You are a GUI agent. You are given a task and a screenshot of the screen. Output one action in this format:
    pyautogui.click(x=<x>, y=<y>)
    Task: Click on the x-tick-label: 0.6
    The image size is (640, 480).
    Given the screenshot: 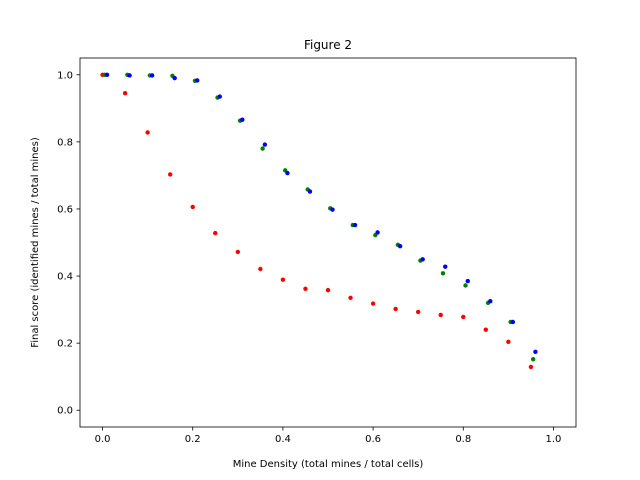 What is the action you would take?
    pyautogui.click(x=373, y=439)
    